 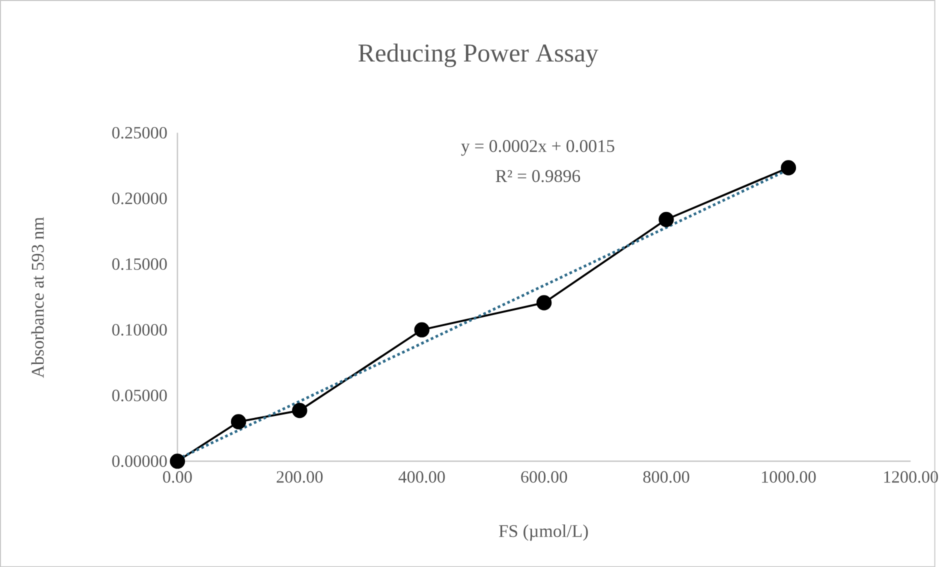 What do you see at coordinates (478, 56) in the screenshot?
I see `chart-title: Reducing Power Assay` at bounding box center [478, 56].